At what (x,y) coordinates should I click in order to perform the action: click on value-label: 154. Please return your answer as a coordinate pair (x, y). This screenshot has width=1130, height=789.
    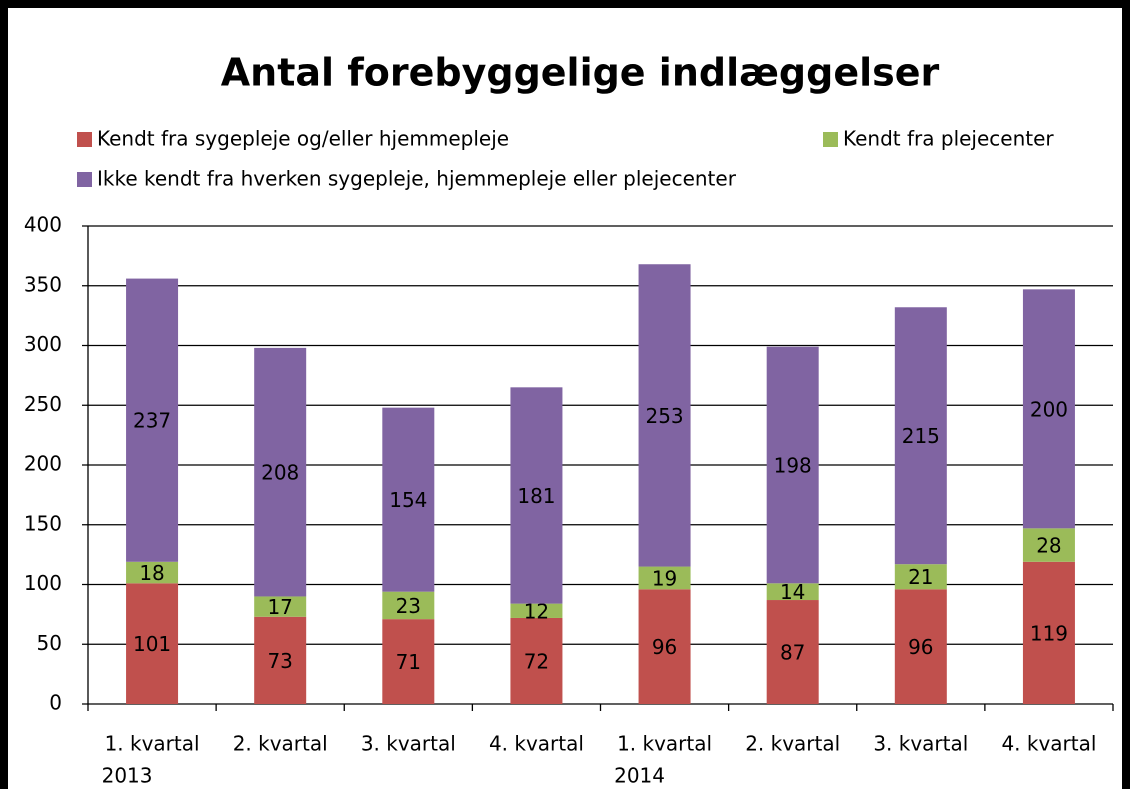
    Looking at the image, I should click on (408, 500).